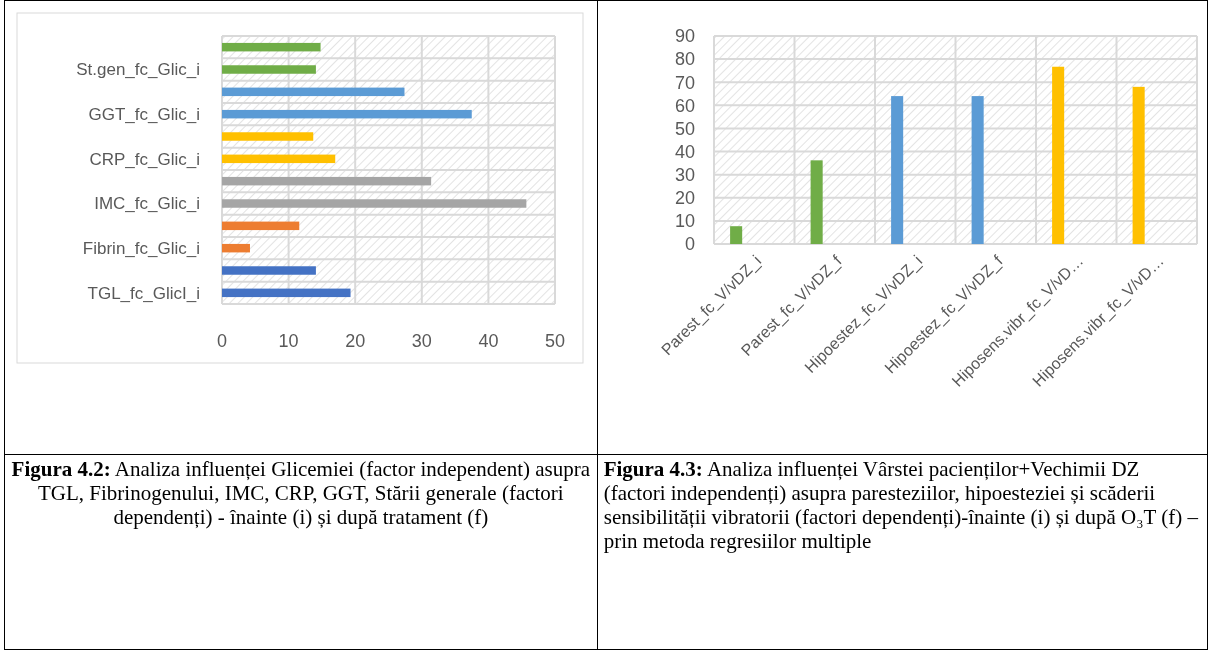  I want to click on y-tick-label: 90, so click(684, 36).